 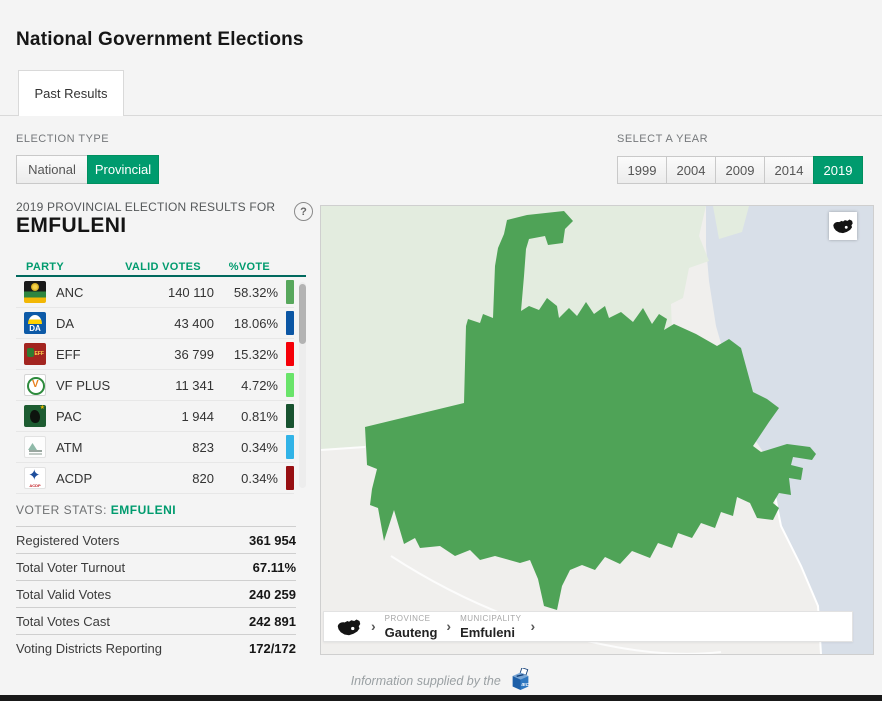 What do you see at coordinates (272, 621) in the screenshot?
I see `stat-value: 242 891` at bounding box center [272, 621].